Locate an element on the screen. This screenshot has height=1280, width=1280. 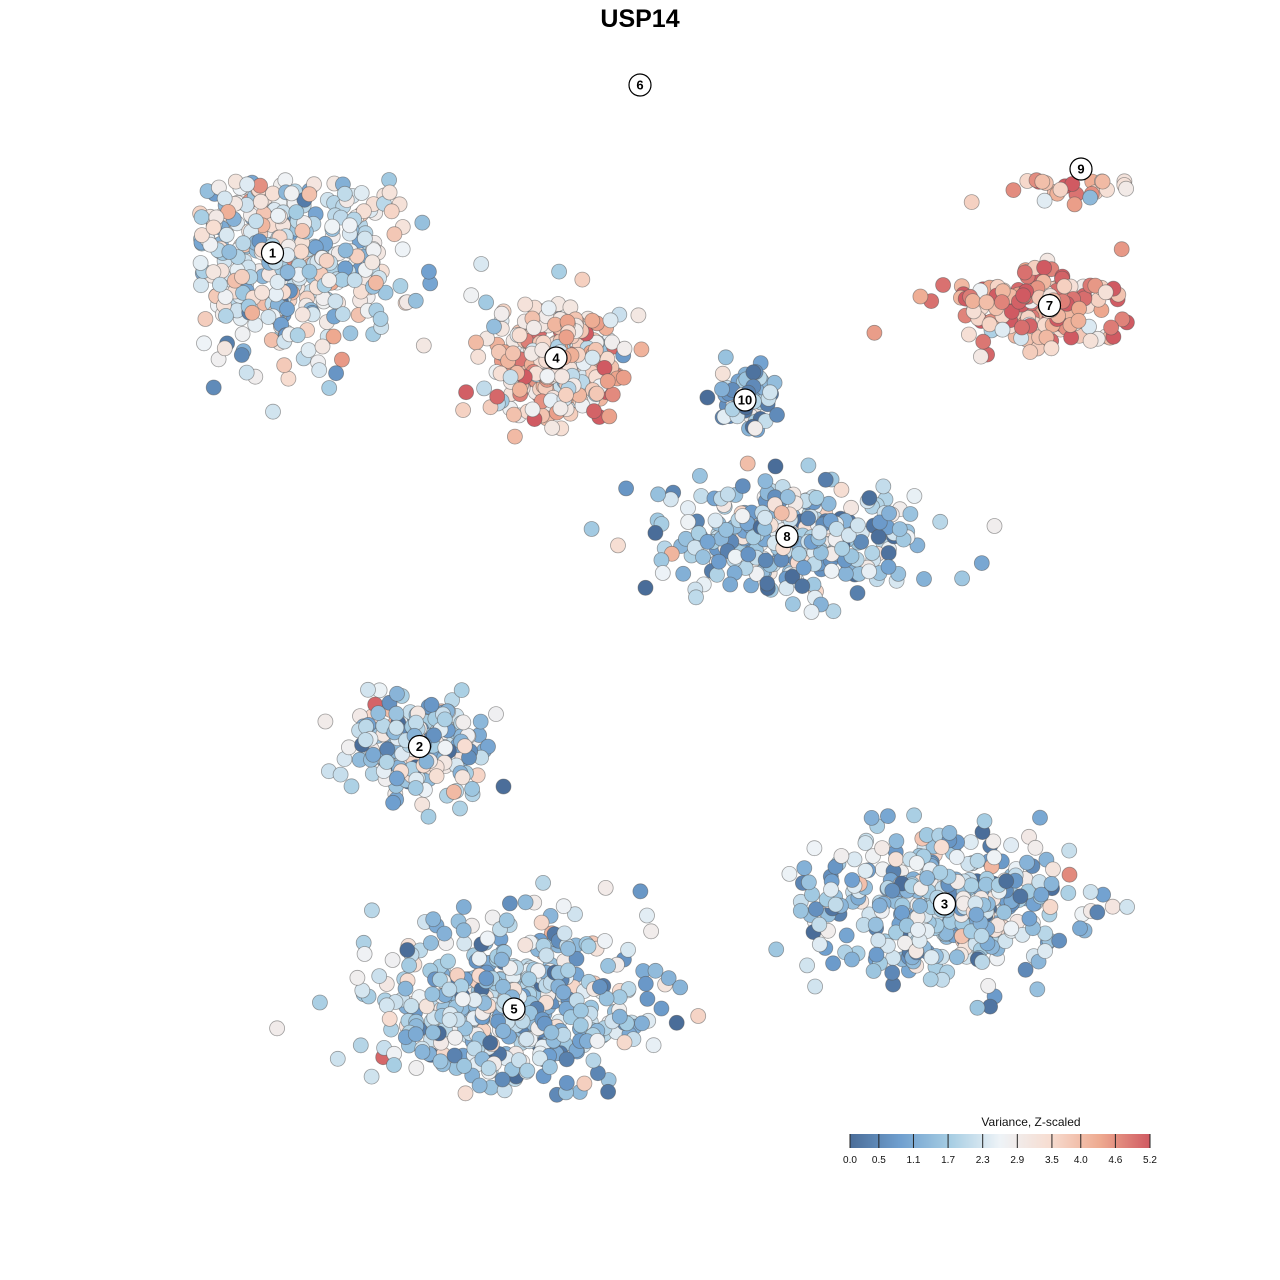
cluster-label-text: 7 is located at coordinates (1049, 305).